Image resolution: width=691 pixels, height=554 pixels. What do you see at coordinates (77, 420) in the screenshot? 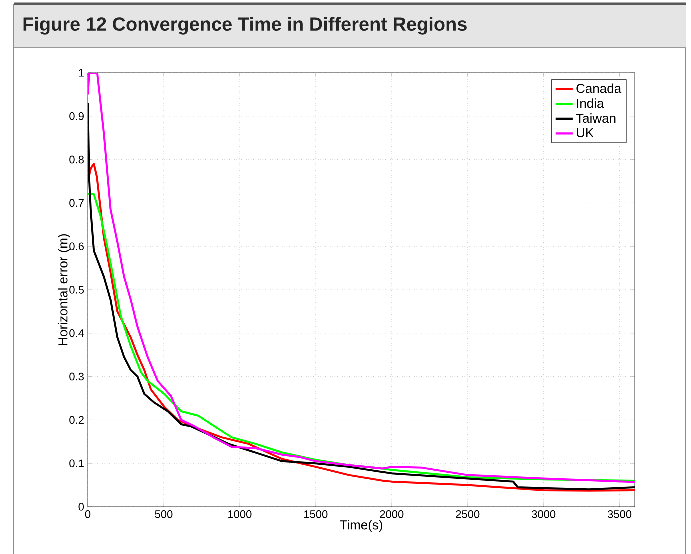
I see `y-tick-label: 0.2` at bounding box center [77, 420].